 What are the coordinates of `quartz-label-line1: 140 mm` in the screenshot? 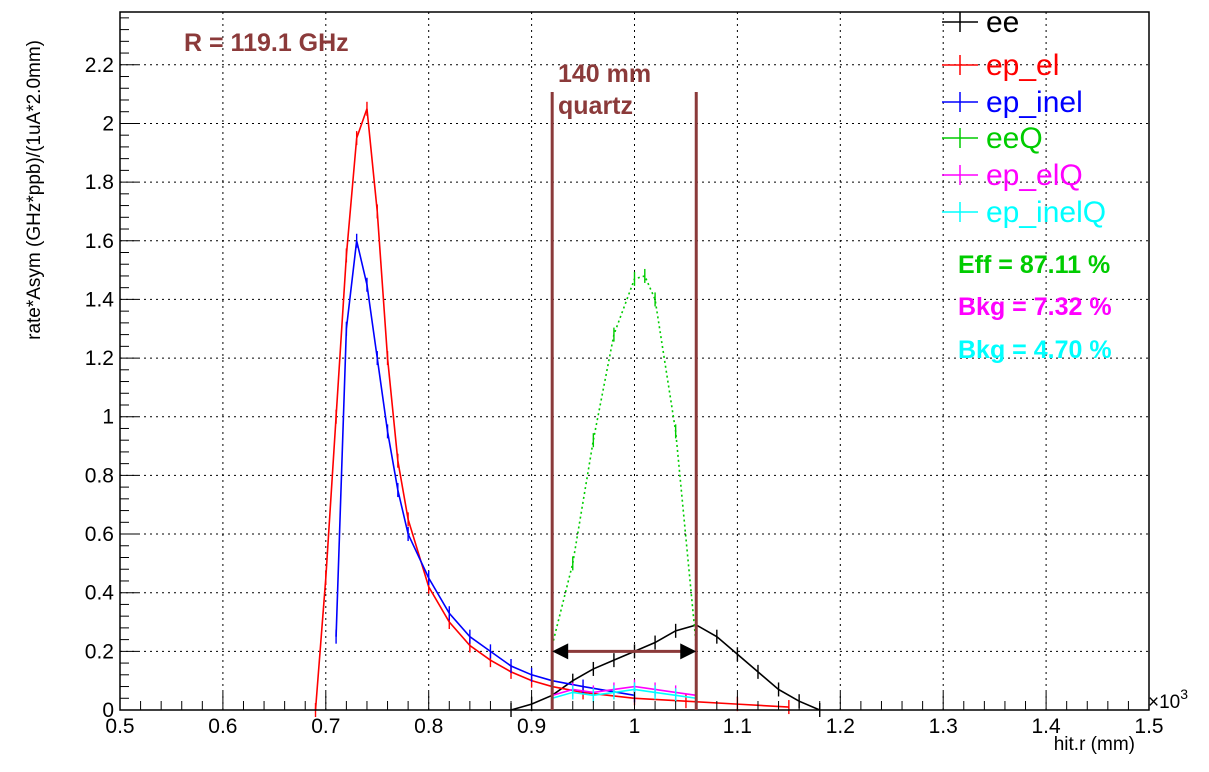 It's located at (604, 74).